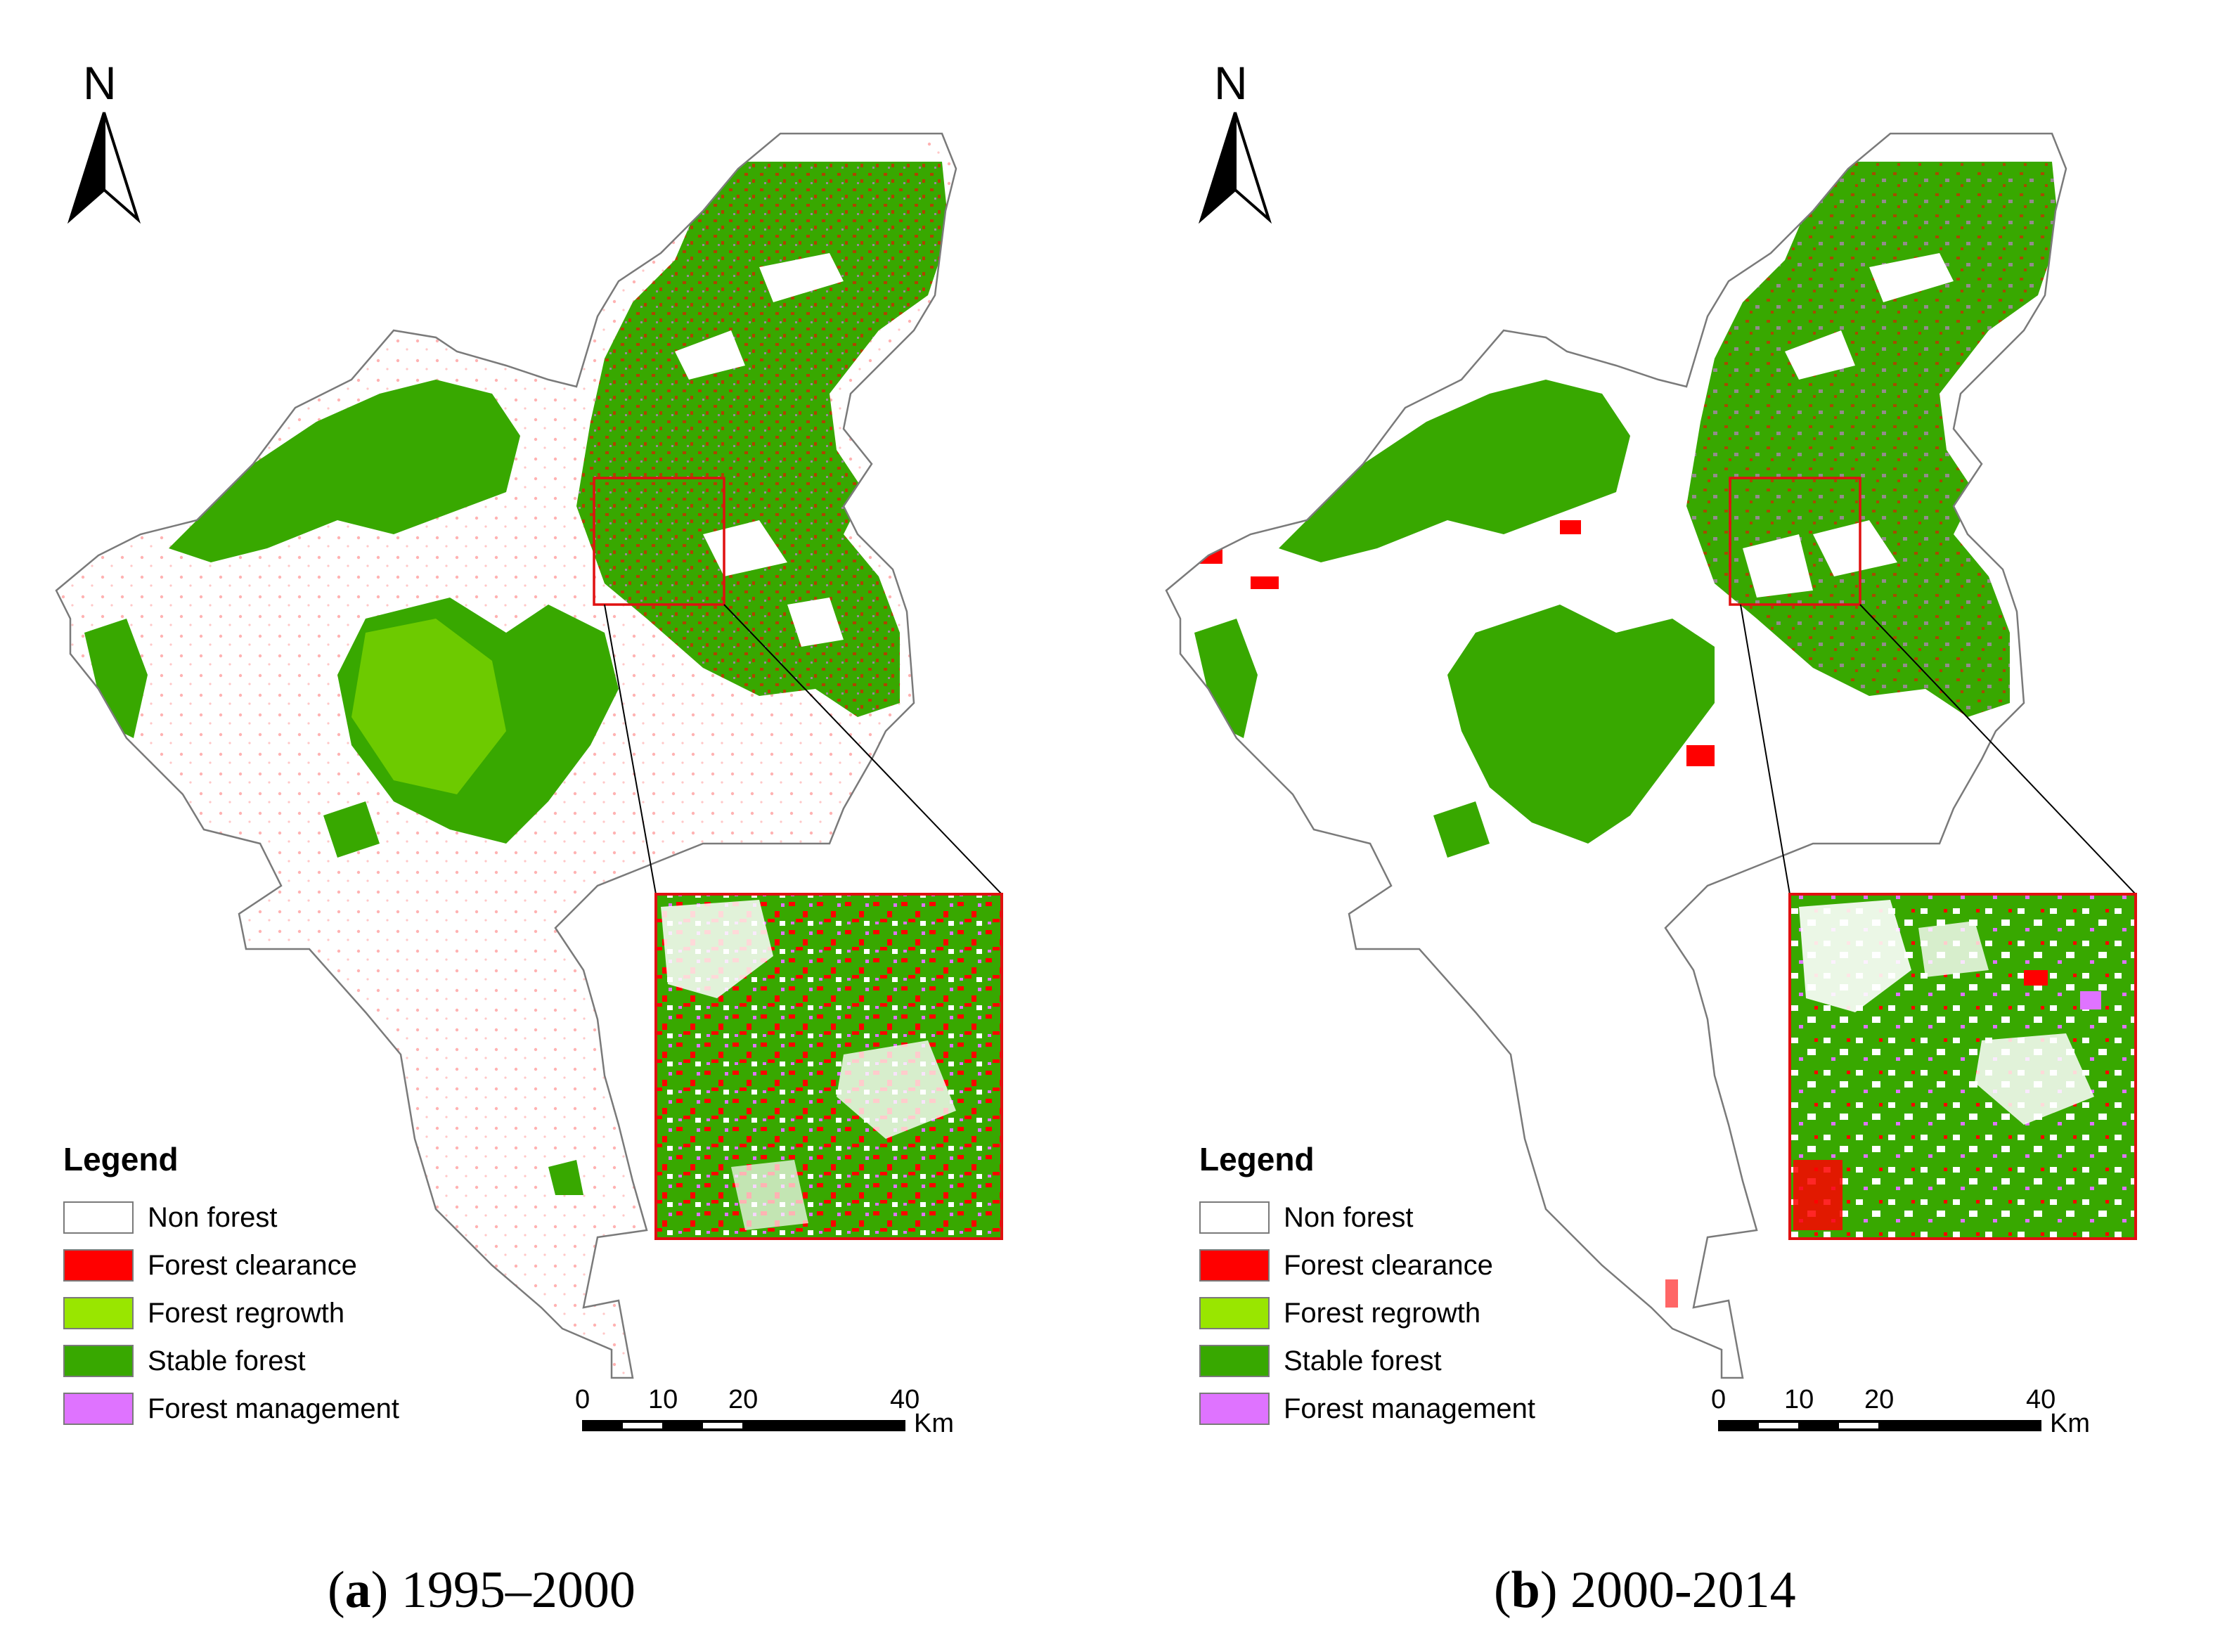 The width and height of the screenshot is (2220, 1652). Describe the element at coordinates (1997, 749) in the screenshot. I see `inset-connector-right-b` at that location.